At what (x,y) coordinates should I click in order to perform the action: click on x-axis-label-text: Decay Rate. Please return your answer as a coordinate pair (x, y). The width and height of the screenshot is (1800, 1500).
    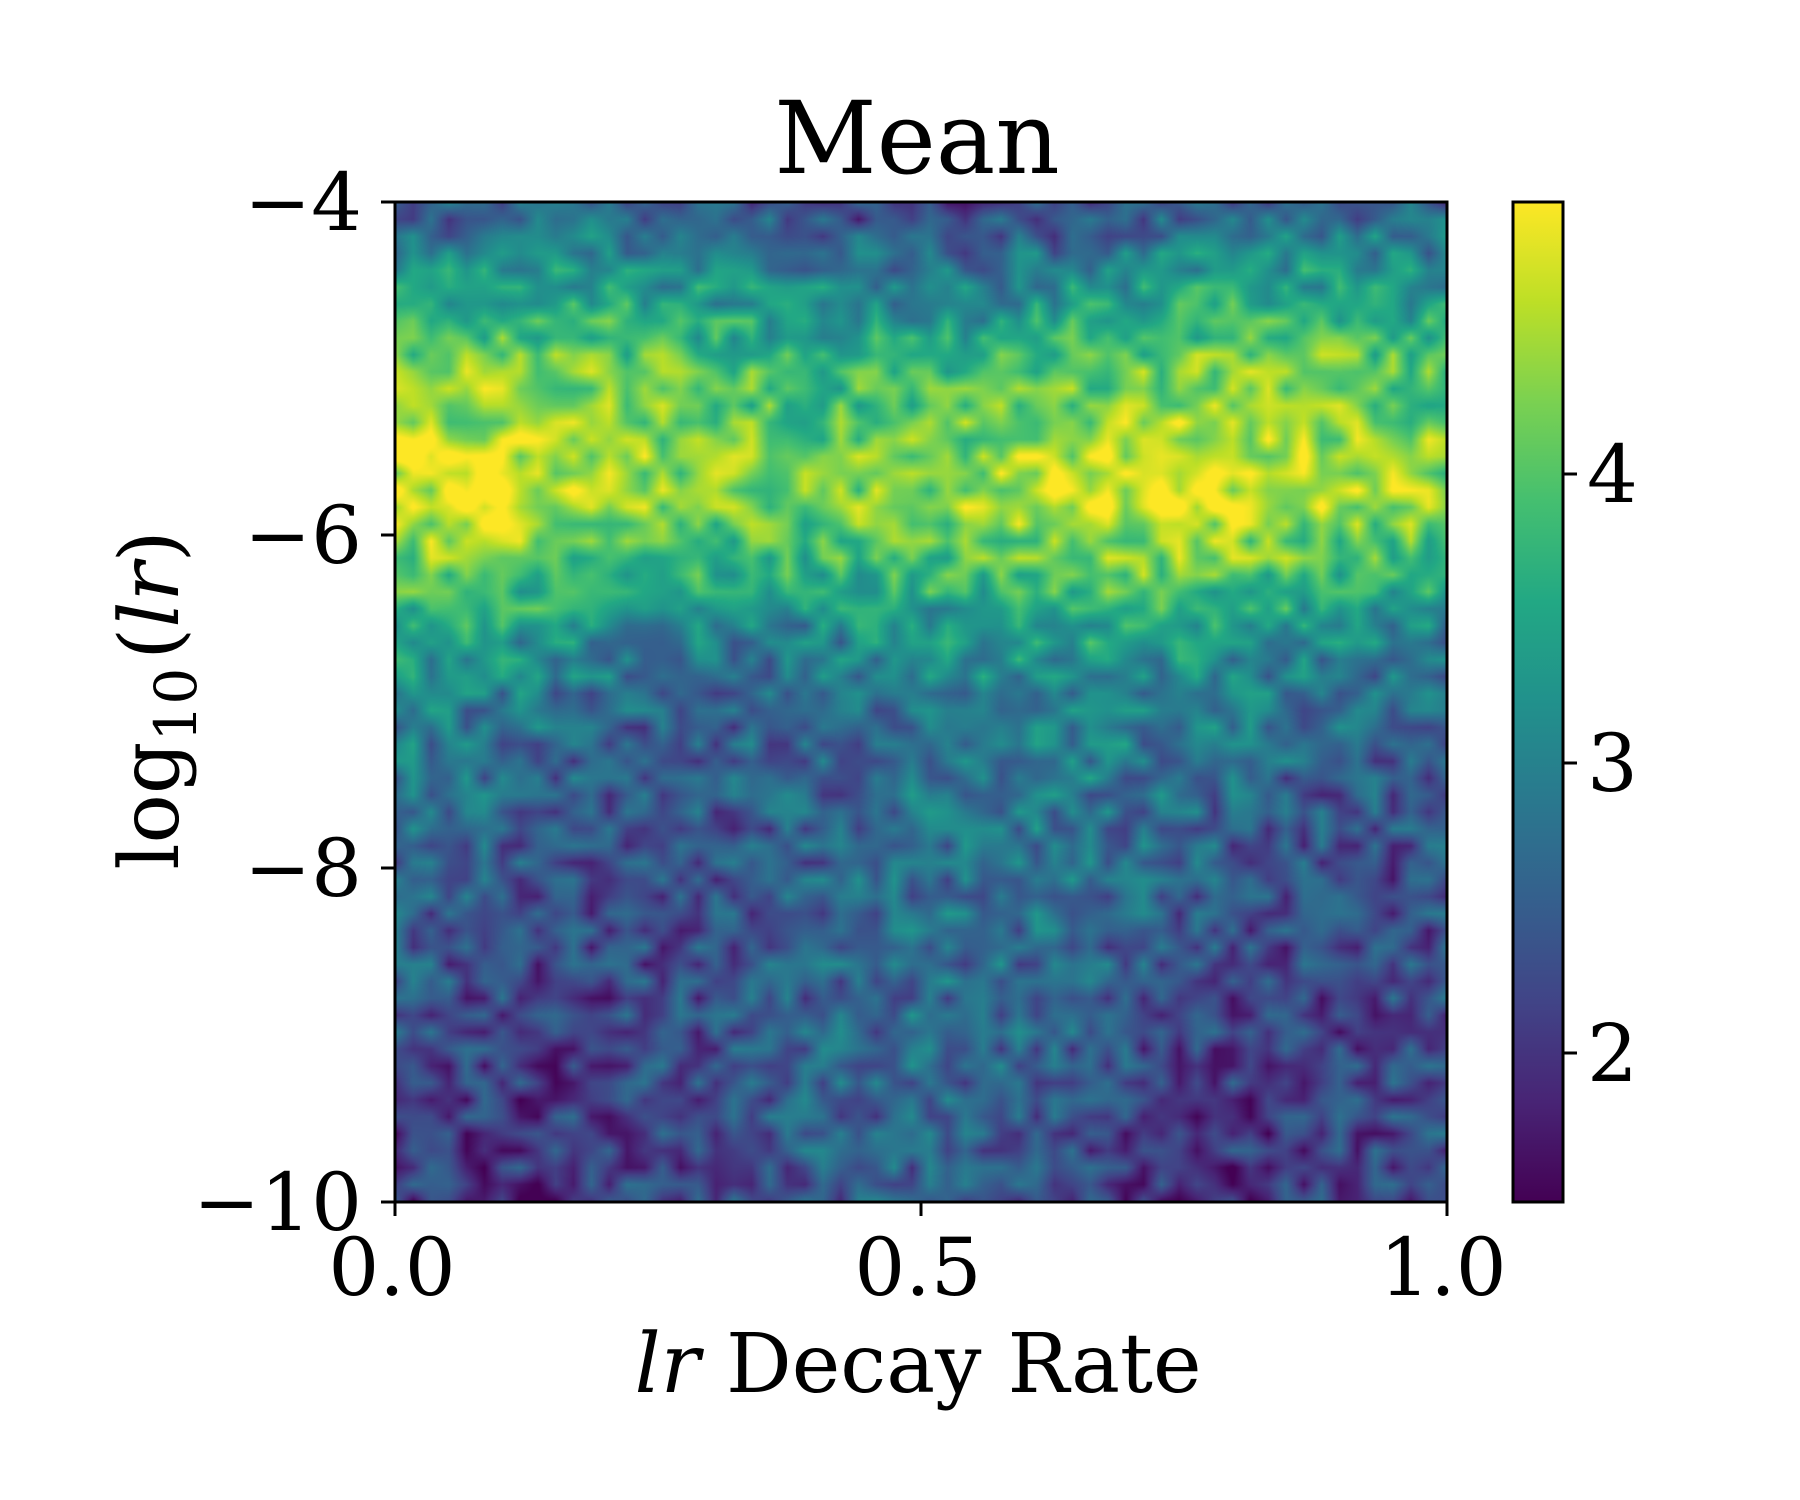
    Looking at the image, I should click on (951, 1364).